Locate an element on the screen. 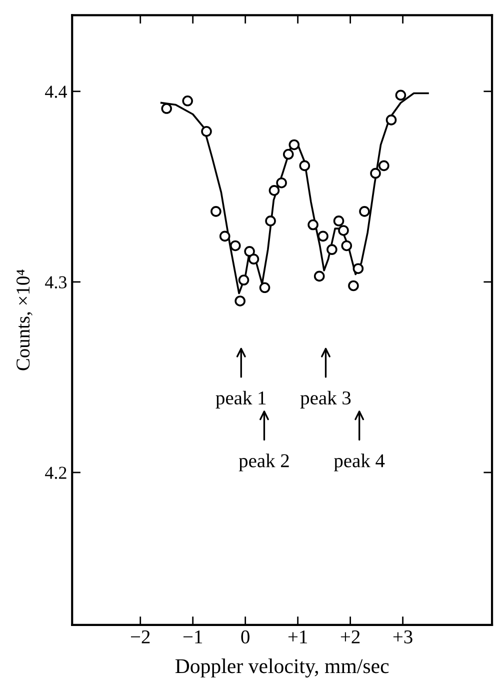 Image resolution: width=494 pixels, height=689 pixels. x-tick-label: −2 is located at coordinates (140, 637).